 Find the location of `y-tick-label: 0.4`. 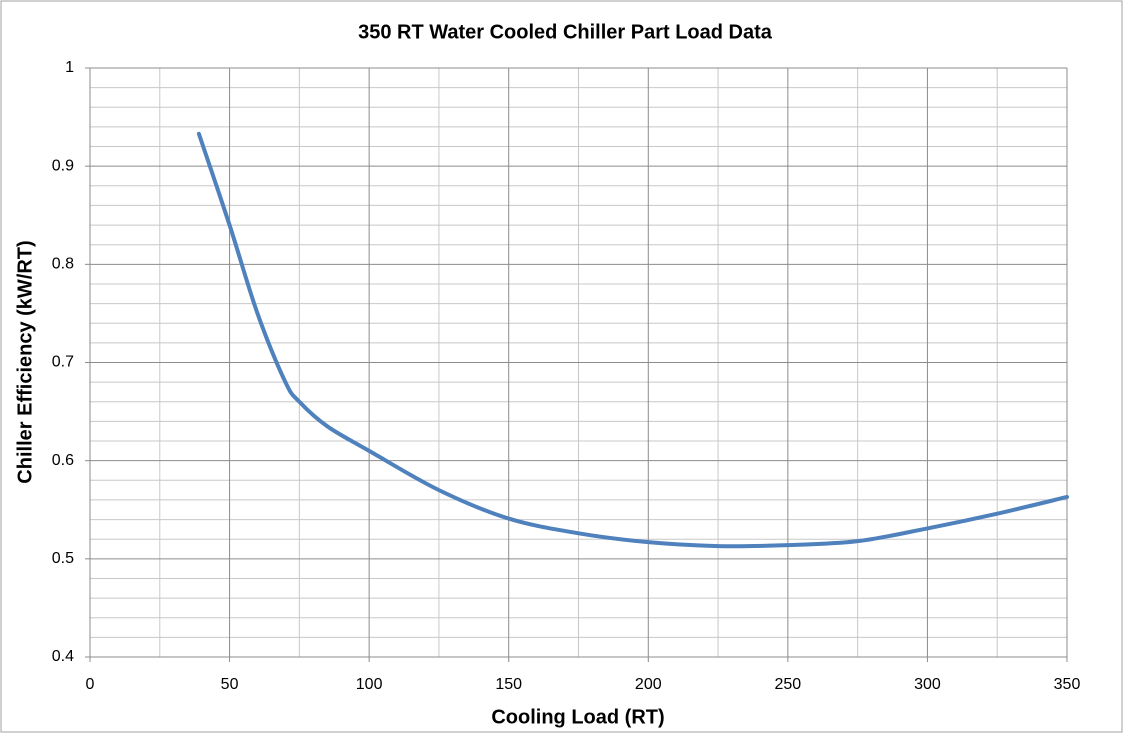

y-tick-label: 0.4 is located at coordinates (63, 656).